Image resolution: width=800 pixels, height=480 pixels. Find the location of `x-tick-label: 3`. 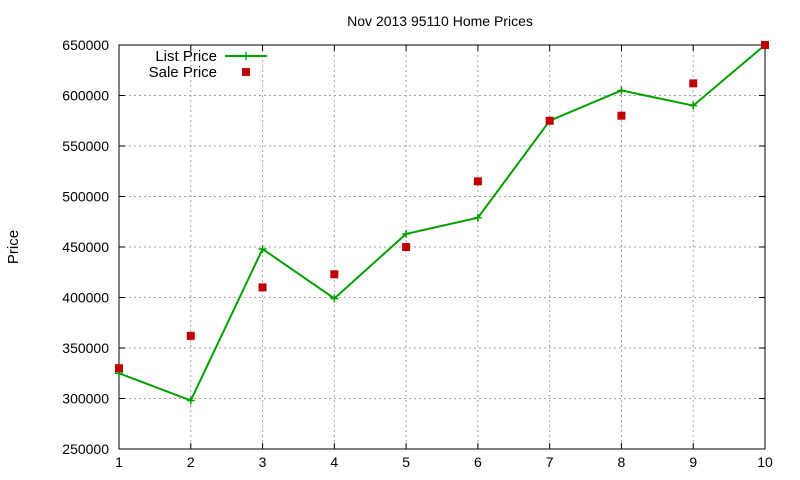

x-tick-label: 3 is located at coordinates (263, 462).